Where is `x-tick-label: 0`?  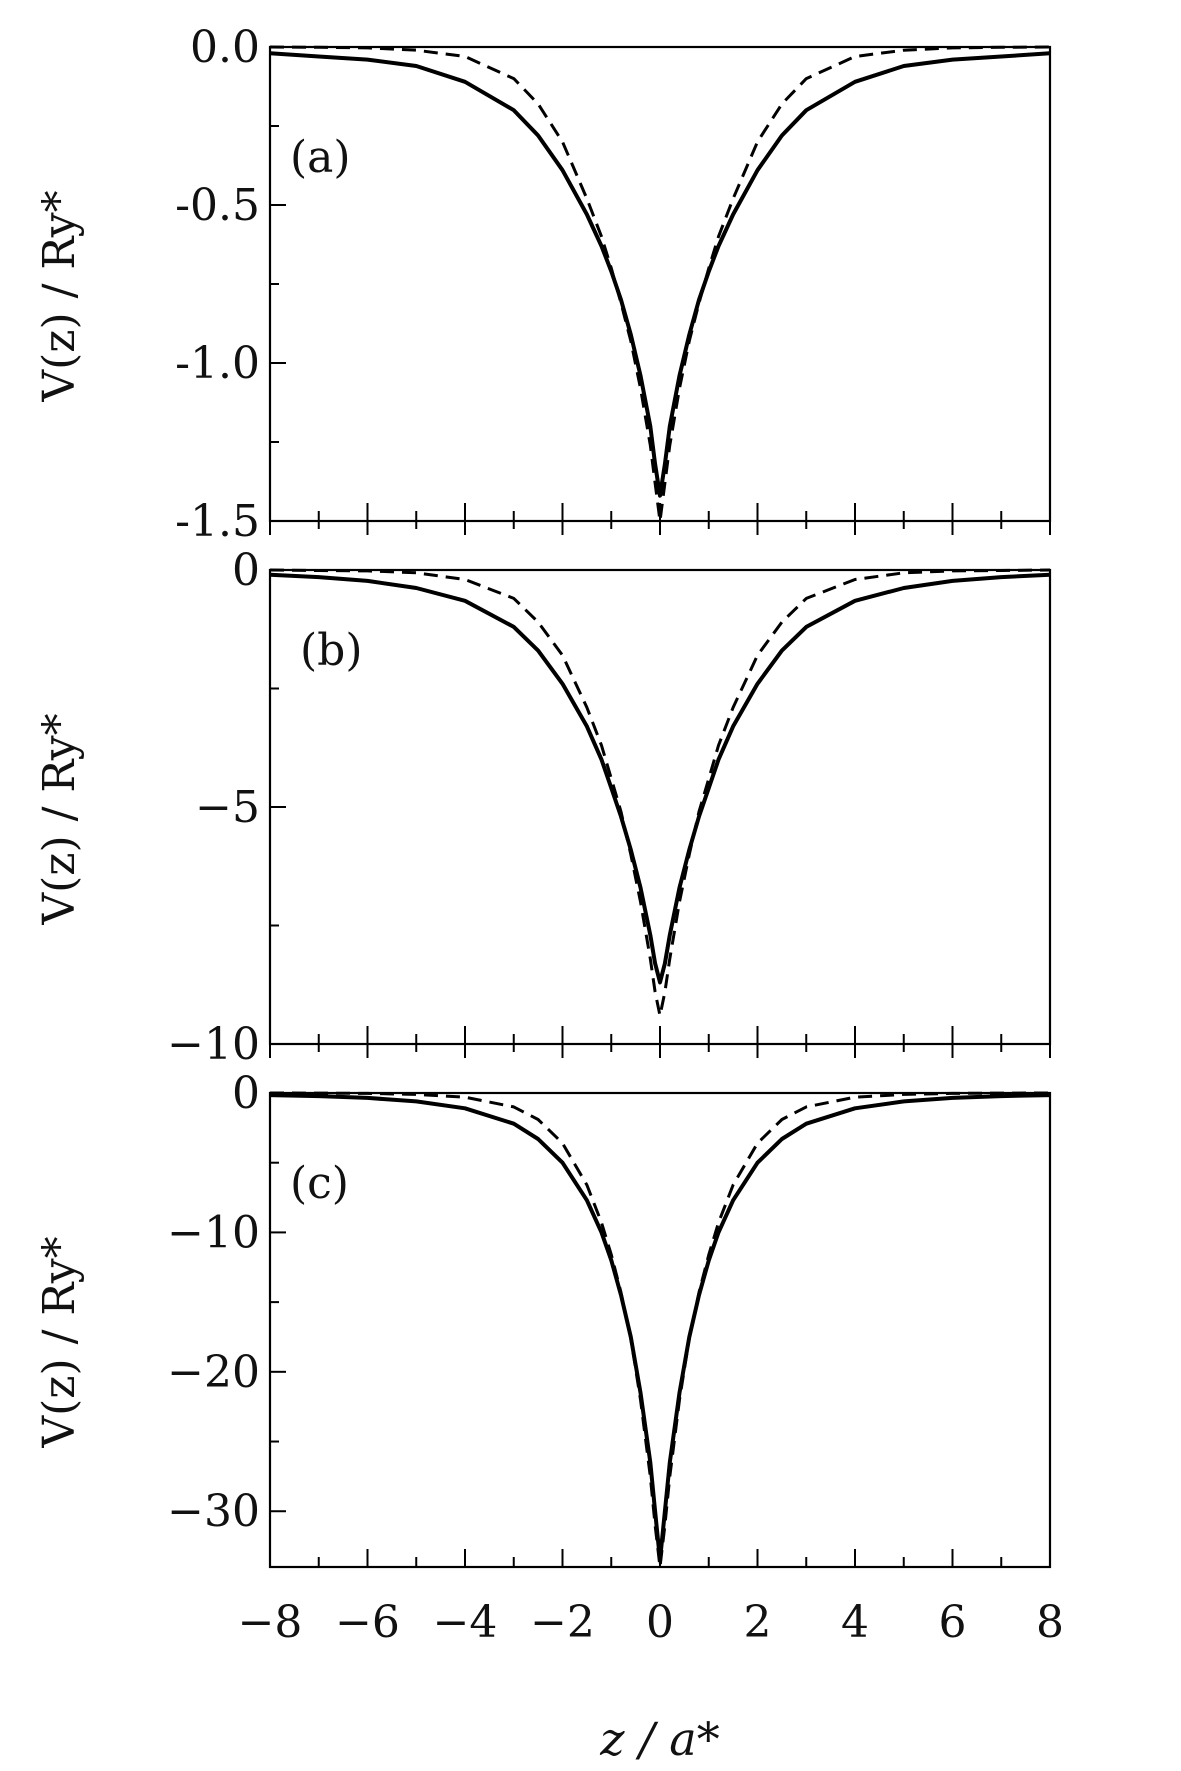
x-tick-label: 0 is located at coordinates (660, 1622).